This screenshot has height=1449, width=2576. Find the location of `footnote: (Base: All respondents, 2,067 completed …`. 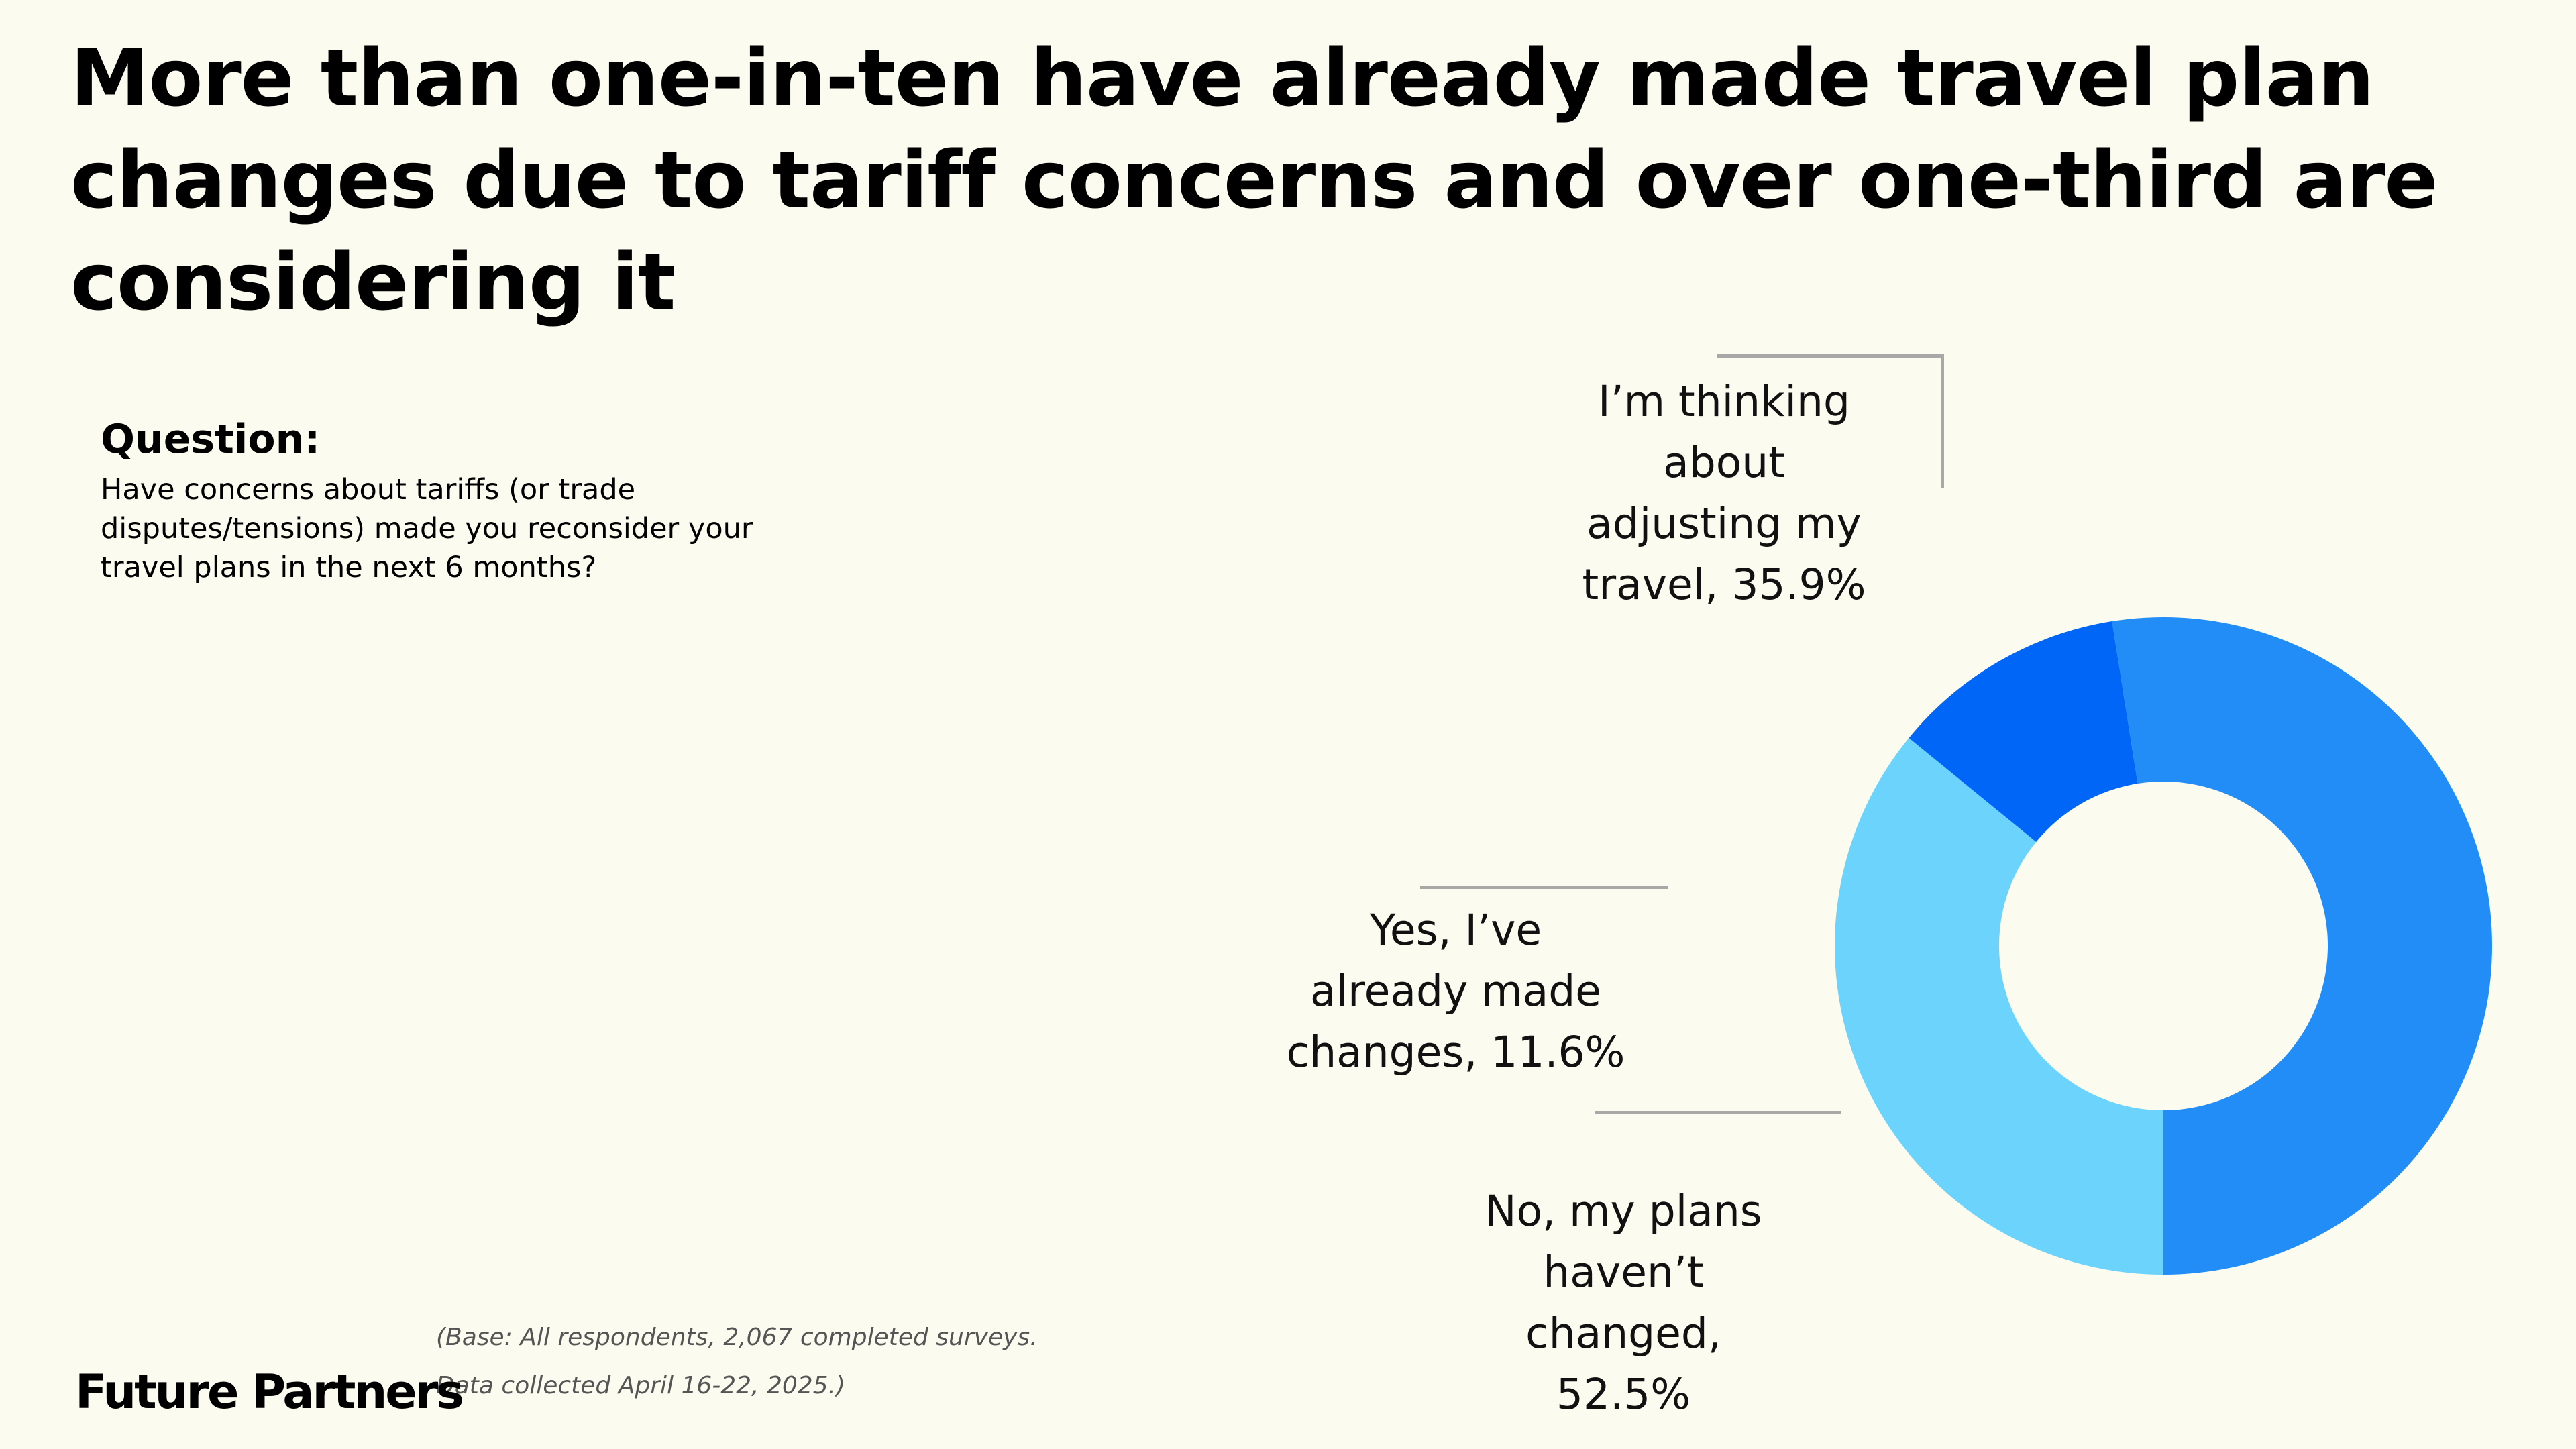

footnote: (Base: All respondents, 2,067 completed … is located at coordinates (737, 1361).